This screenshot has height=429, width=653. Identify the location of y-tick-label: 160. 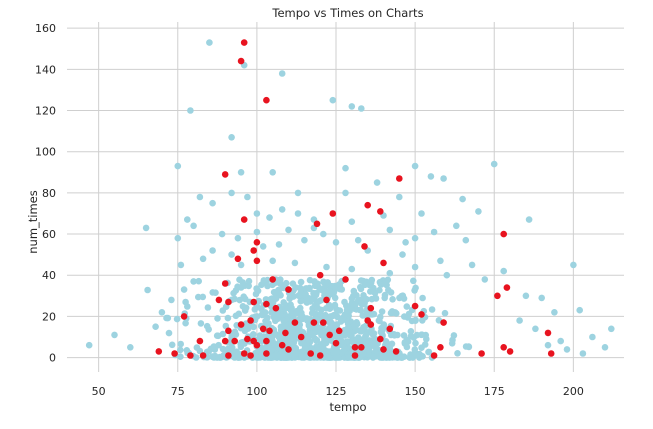
(45, 28).